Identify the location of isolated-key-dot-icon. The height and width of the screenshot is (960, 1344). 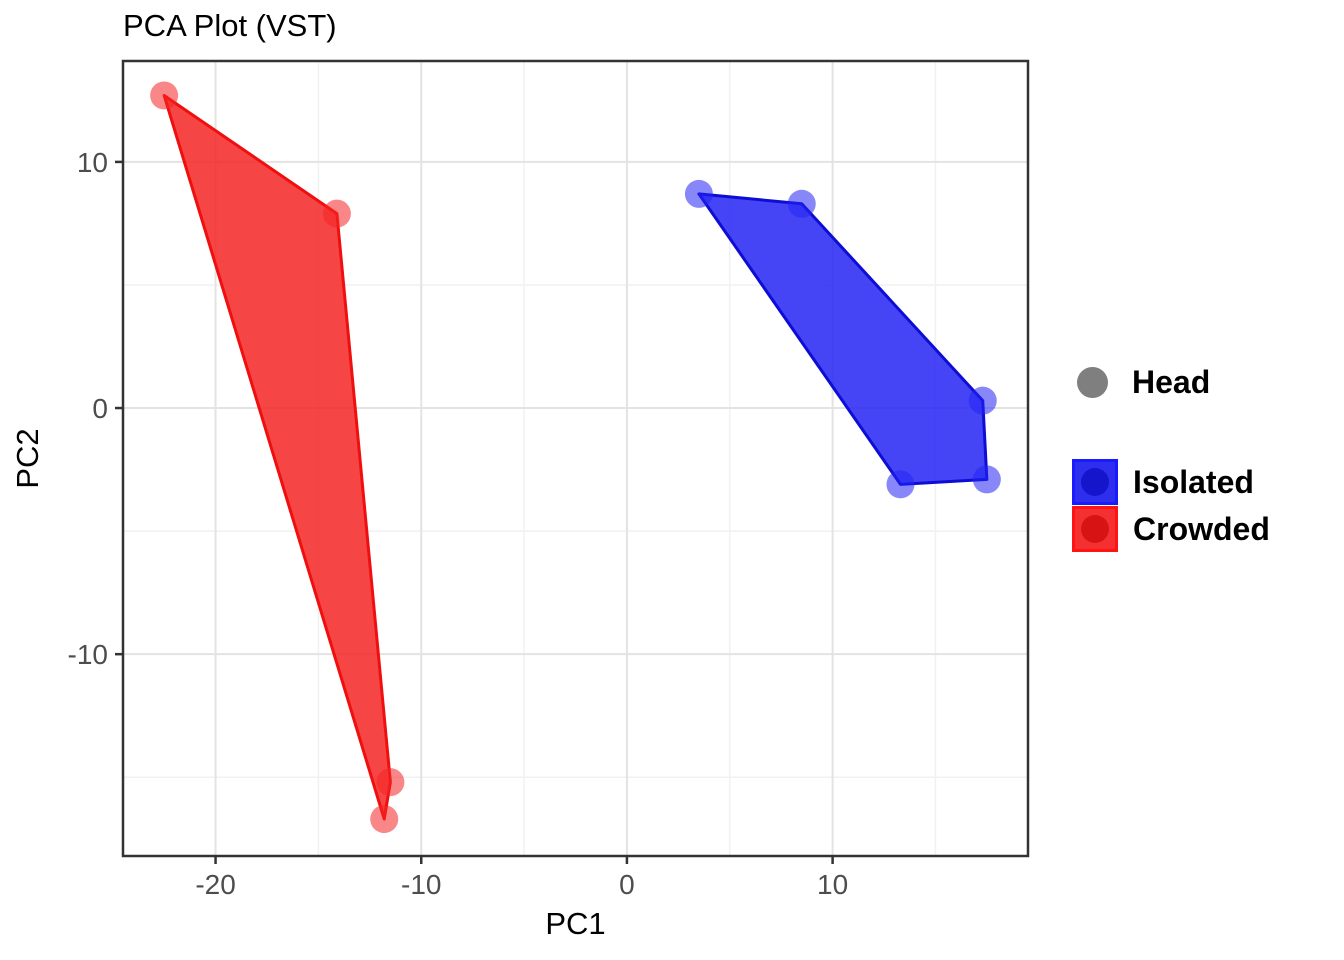
(1095, 481).